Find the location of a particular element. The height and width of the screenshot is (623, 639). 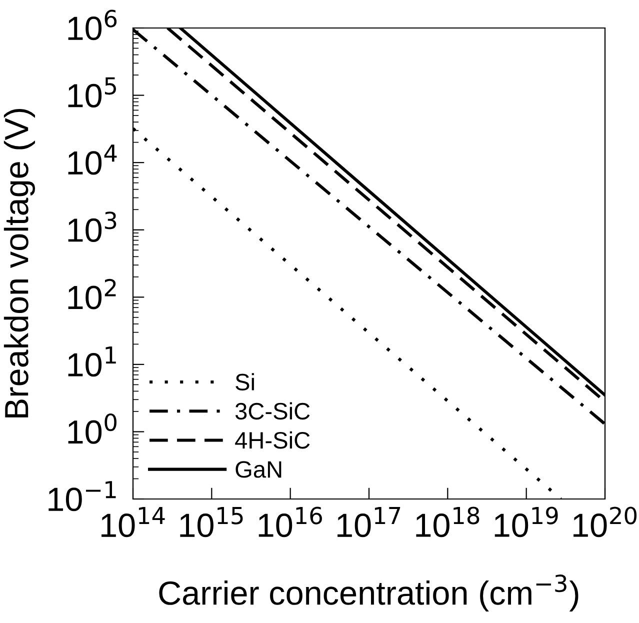

x-tick-label: 10$^{19}$ is located at coordinates (526, 522).